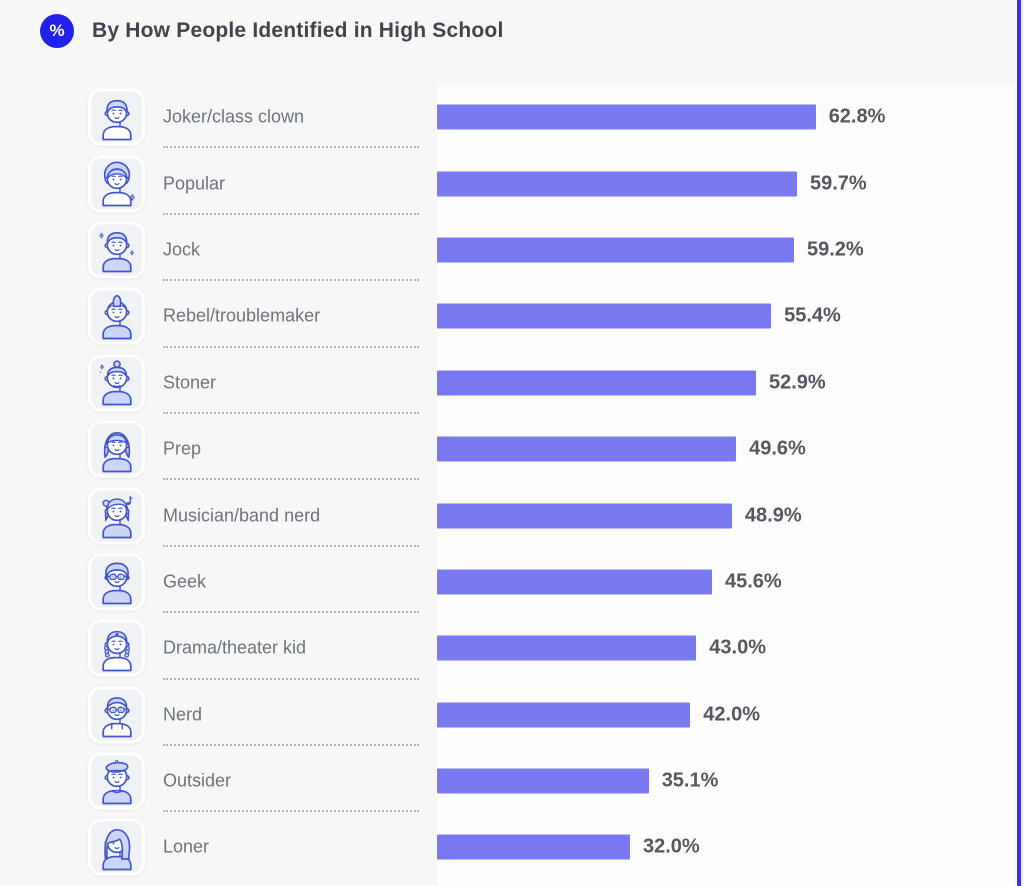 Image resolution: width=1024 pixels, height=886 pixels. What do you see at coordinates (194, 183) in the screenshot?
I see `category-label: Popular` at bounding box center [194, 183].